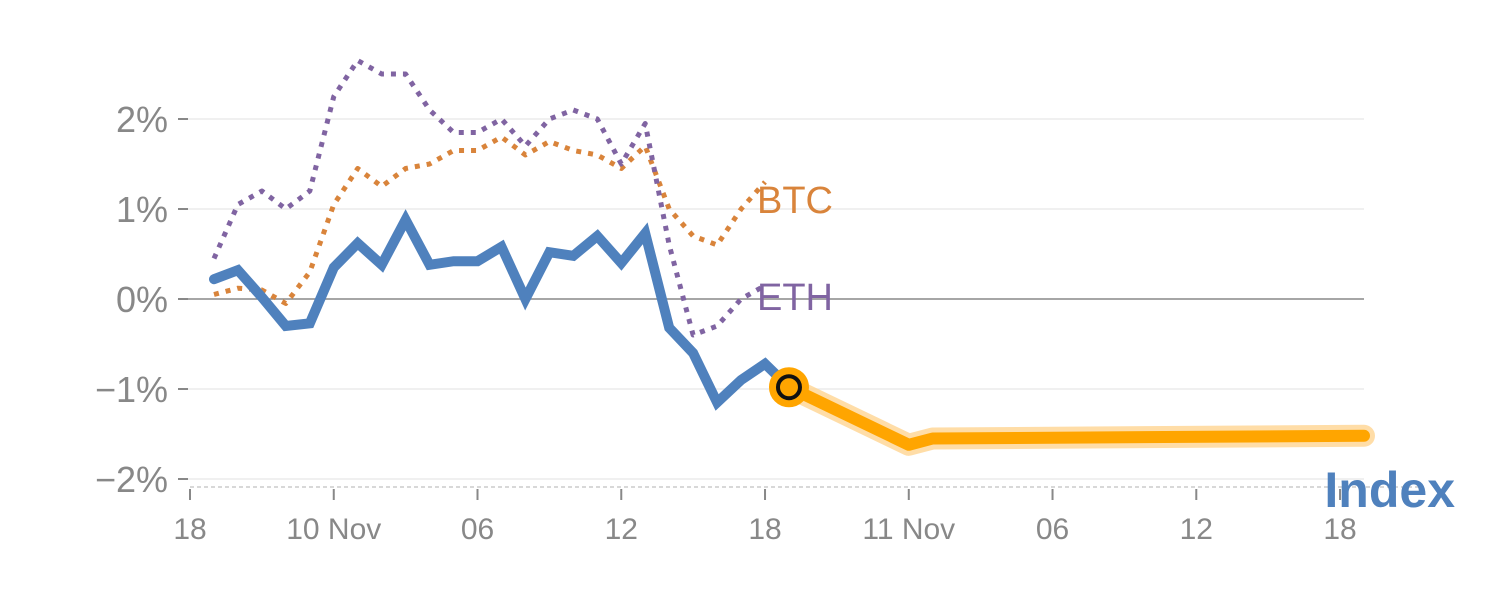 The width and height of the screenshot is (1500, 600). I want to click on projection-line, so click(1076, 416).